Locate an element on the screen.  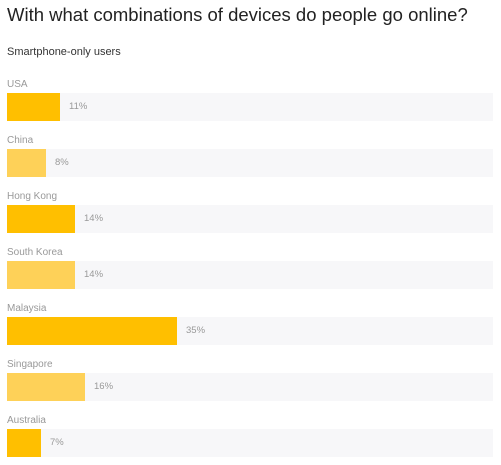
category-label-china: China is located at coordinates (20, 140).